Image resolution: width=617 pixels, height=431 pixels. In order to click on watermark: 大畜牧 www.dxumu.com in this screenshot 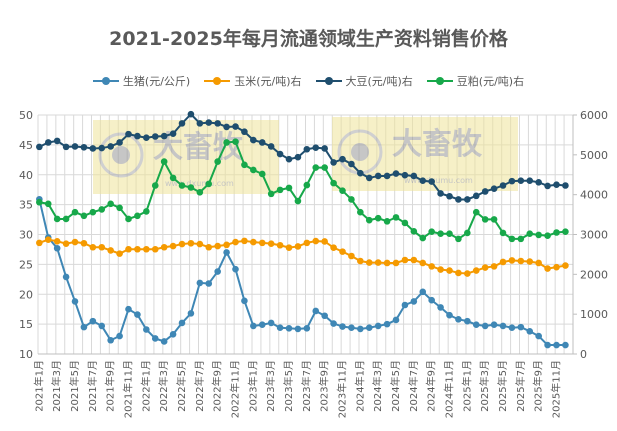, I will do `click(425, 154)`.